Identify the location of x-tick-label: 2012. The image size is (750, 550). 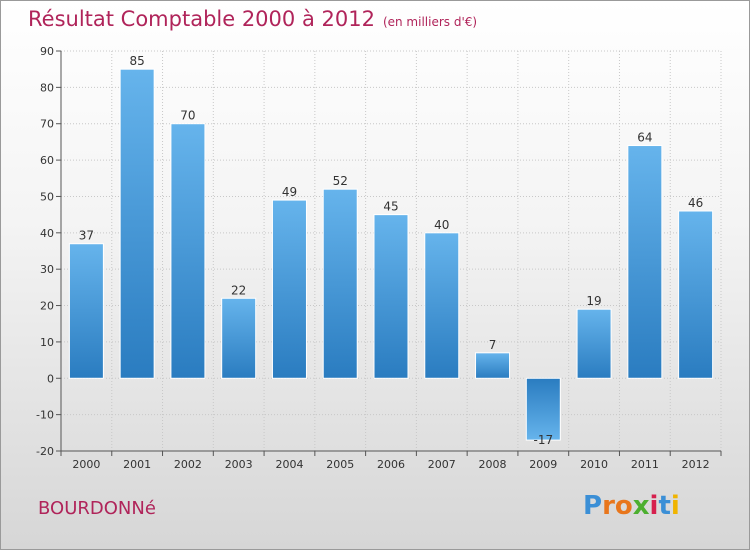
(696, 464).